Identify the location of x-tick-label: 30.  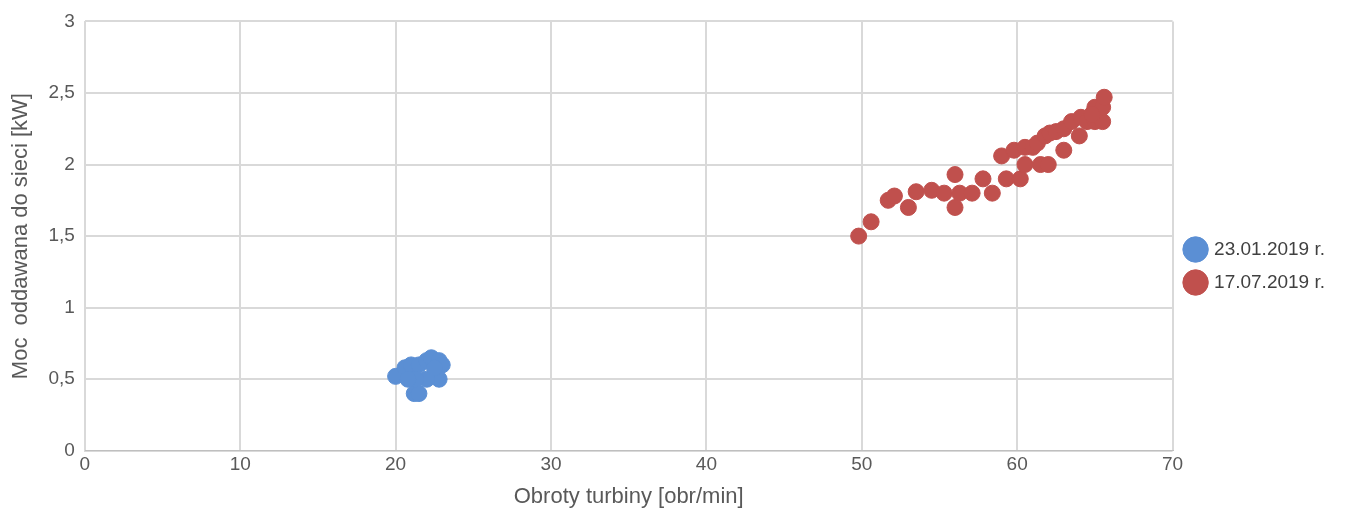
(551, 464).